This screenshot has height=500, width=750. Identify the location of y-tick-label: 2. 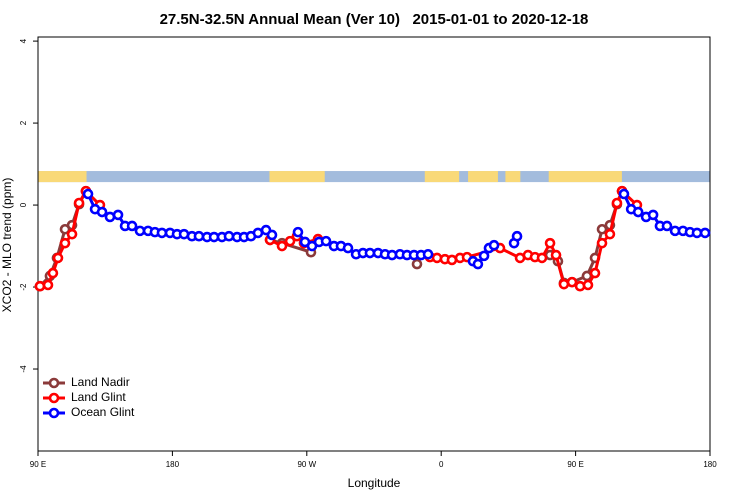
(23, 122).